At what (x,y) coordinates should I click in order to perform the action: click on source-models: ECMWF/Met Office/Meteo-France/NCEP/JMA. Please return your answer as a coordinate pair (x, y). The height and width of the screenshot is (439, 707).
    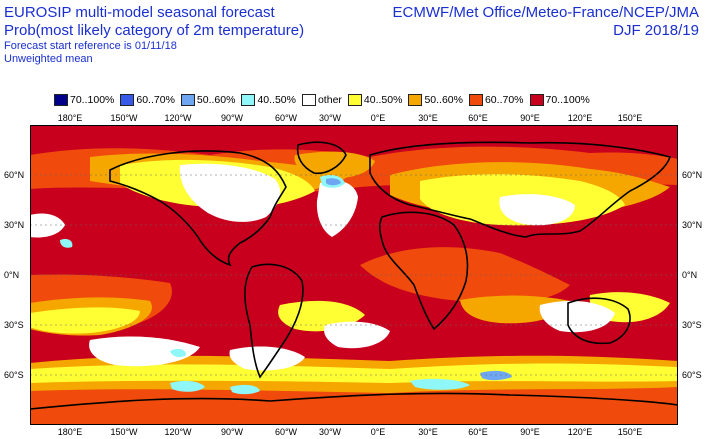
    Looking at the image, I should click on (545, 12).